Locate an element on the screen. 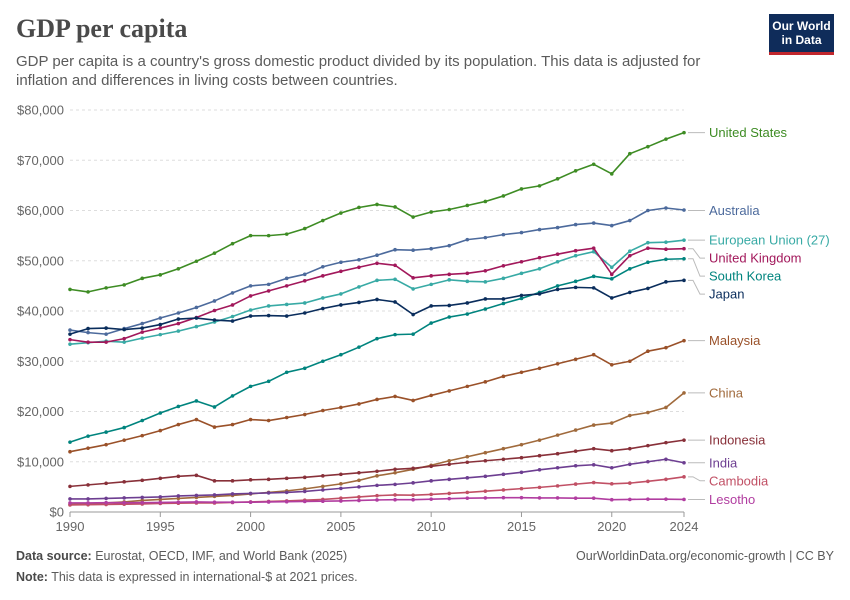 This screenshot has width=850, height=600. x-tick-label: 2005 is located at coordinates (340, 526).